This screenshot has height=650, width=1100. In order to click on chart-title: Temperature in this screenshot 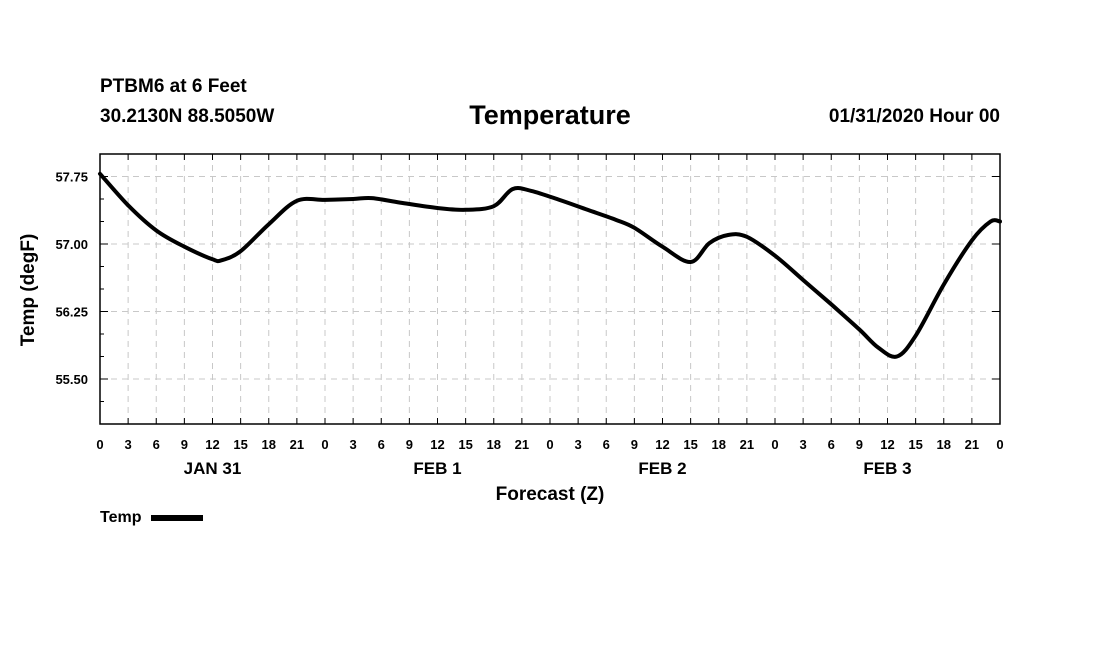, I will do `click(550, 115)`.